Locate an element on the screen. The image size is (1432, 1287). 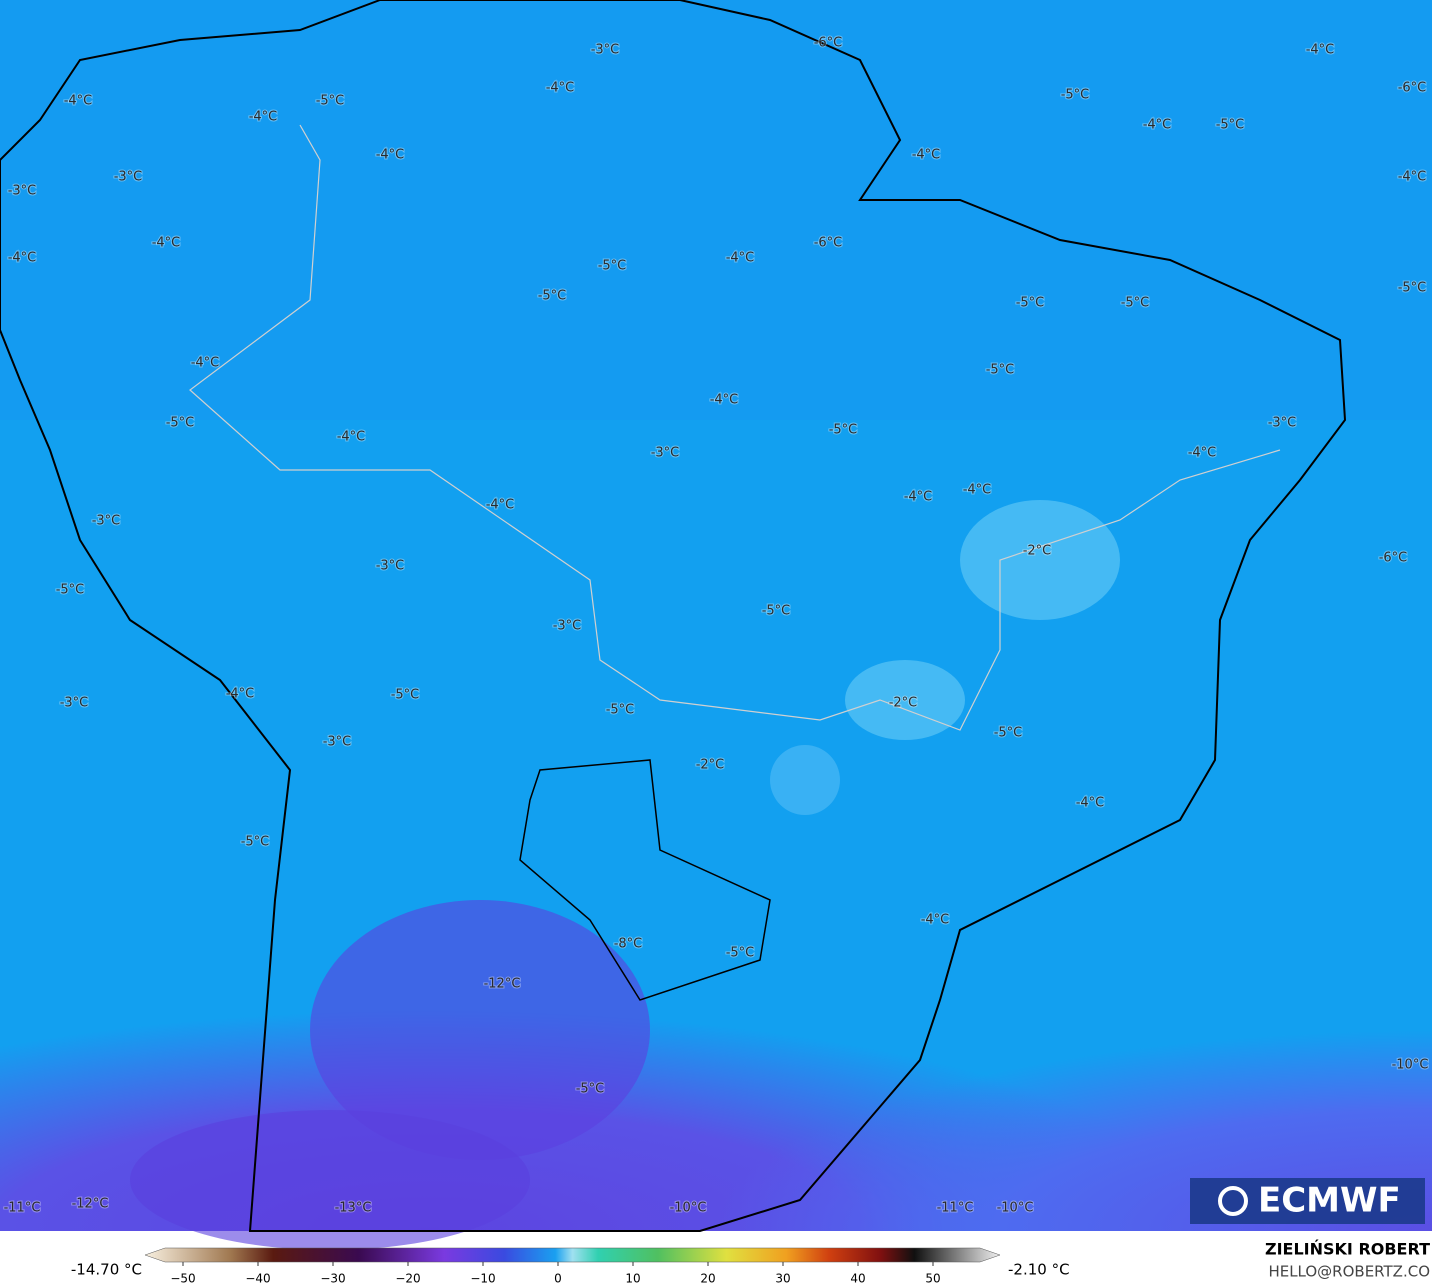
min-label: -14.70 °C is located at coordinates (106, 1270).